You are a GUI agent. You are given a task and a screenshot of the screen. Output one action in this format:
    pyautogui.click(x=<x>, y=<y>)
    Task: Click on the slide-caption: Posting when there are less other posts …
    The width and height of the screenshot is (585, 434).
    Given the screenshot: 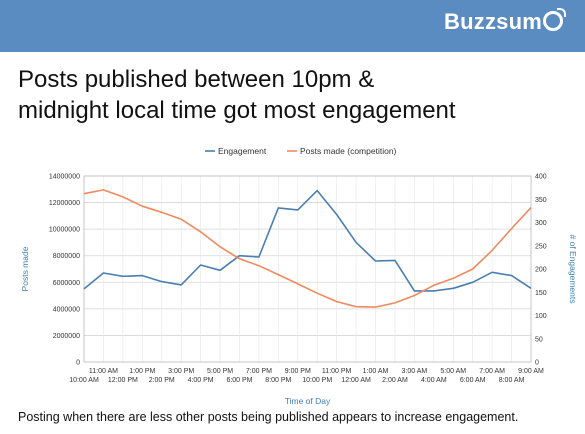 What is the action you would take?
    pyautogui.click(x=268, y=417)
    